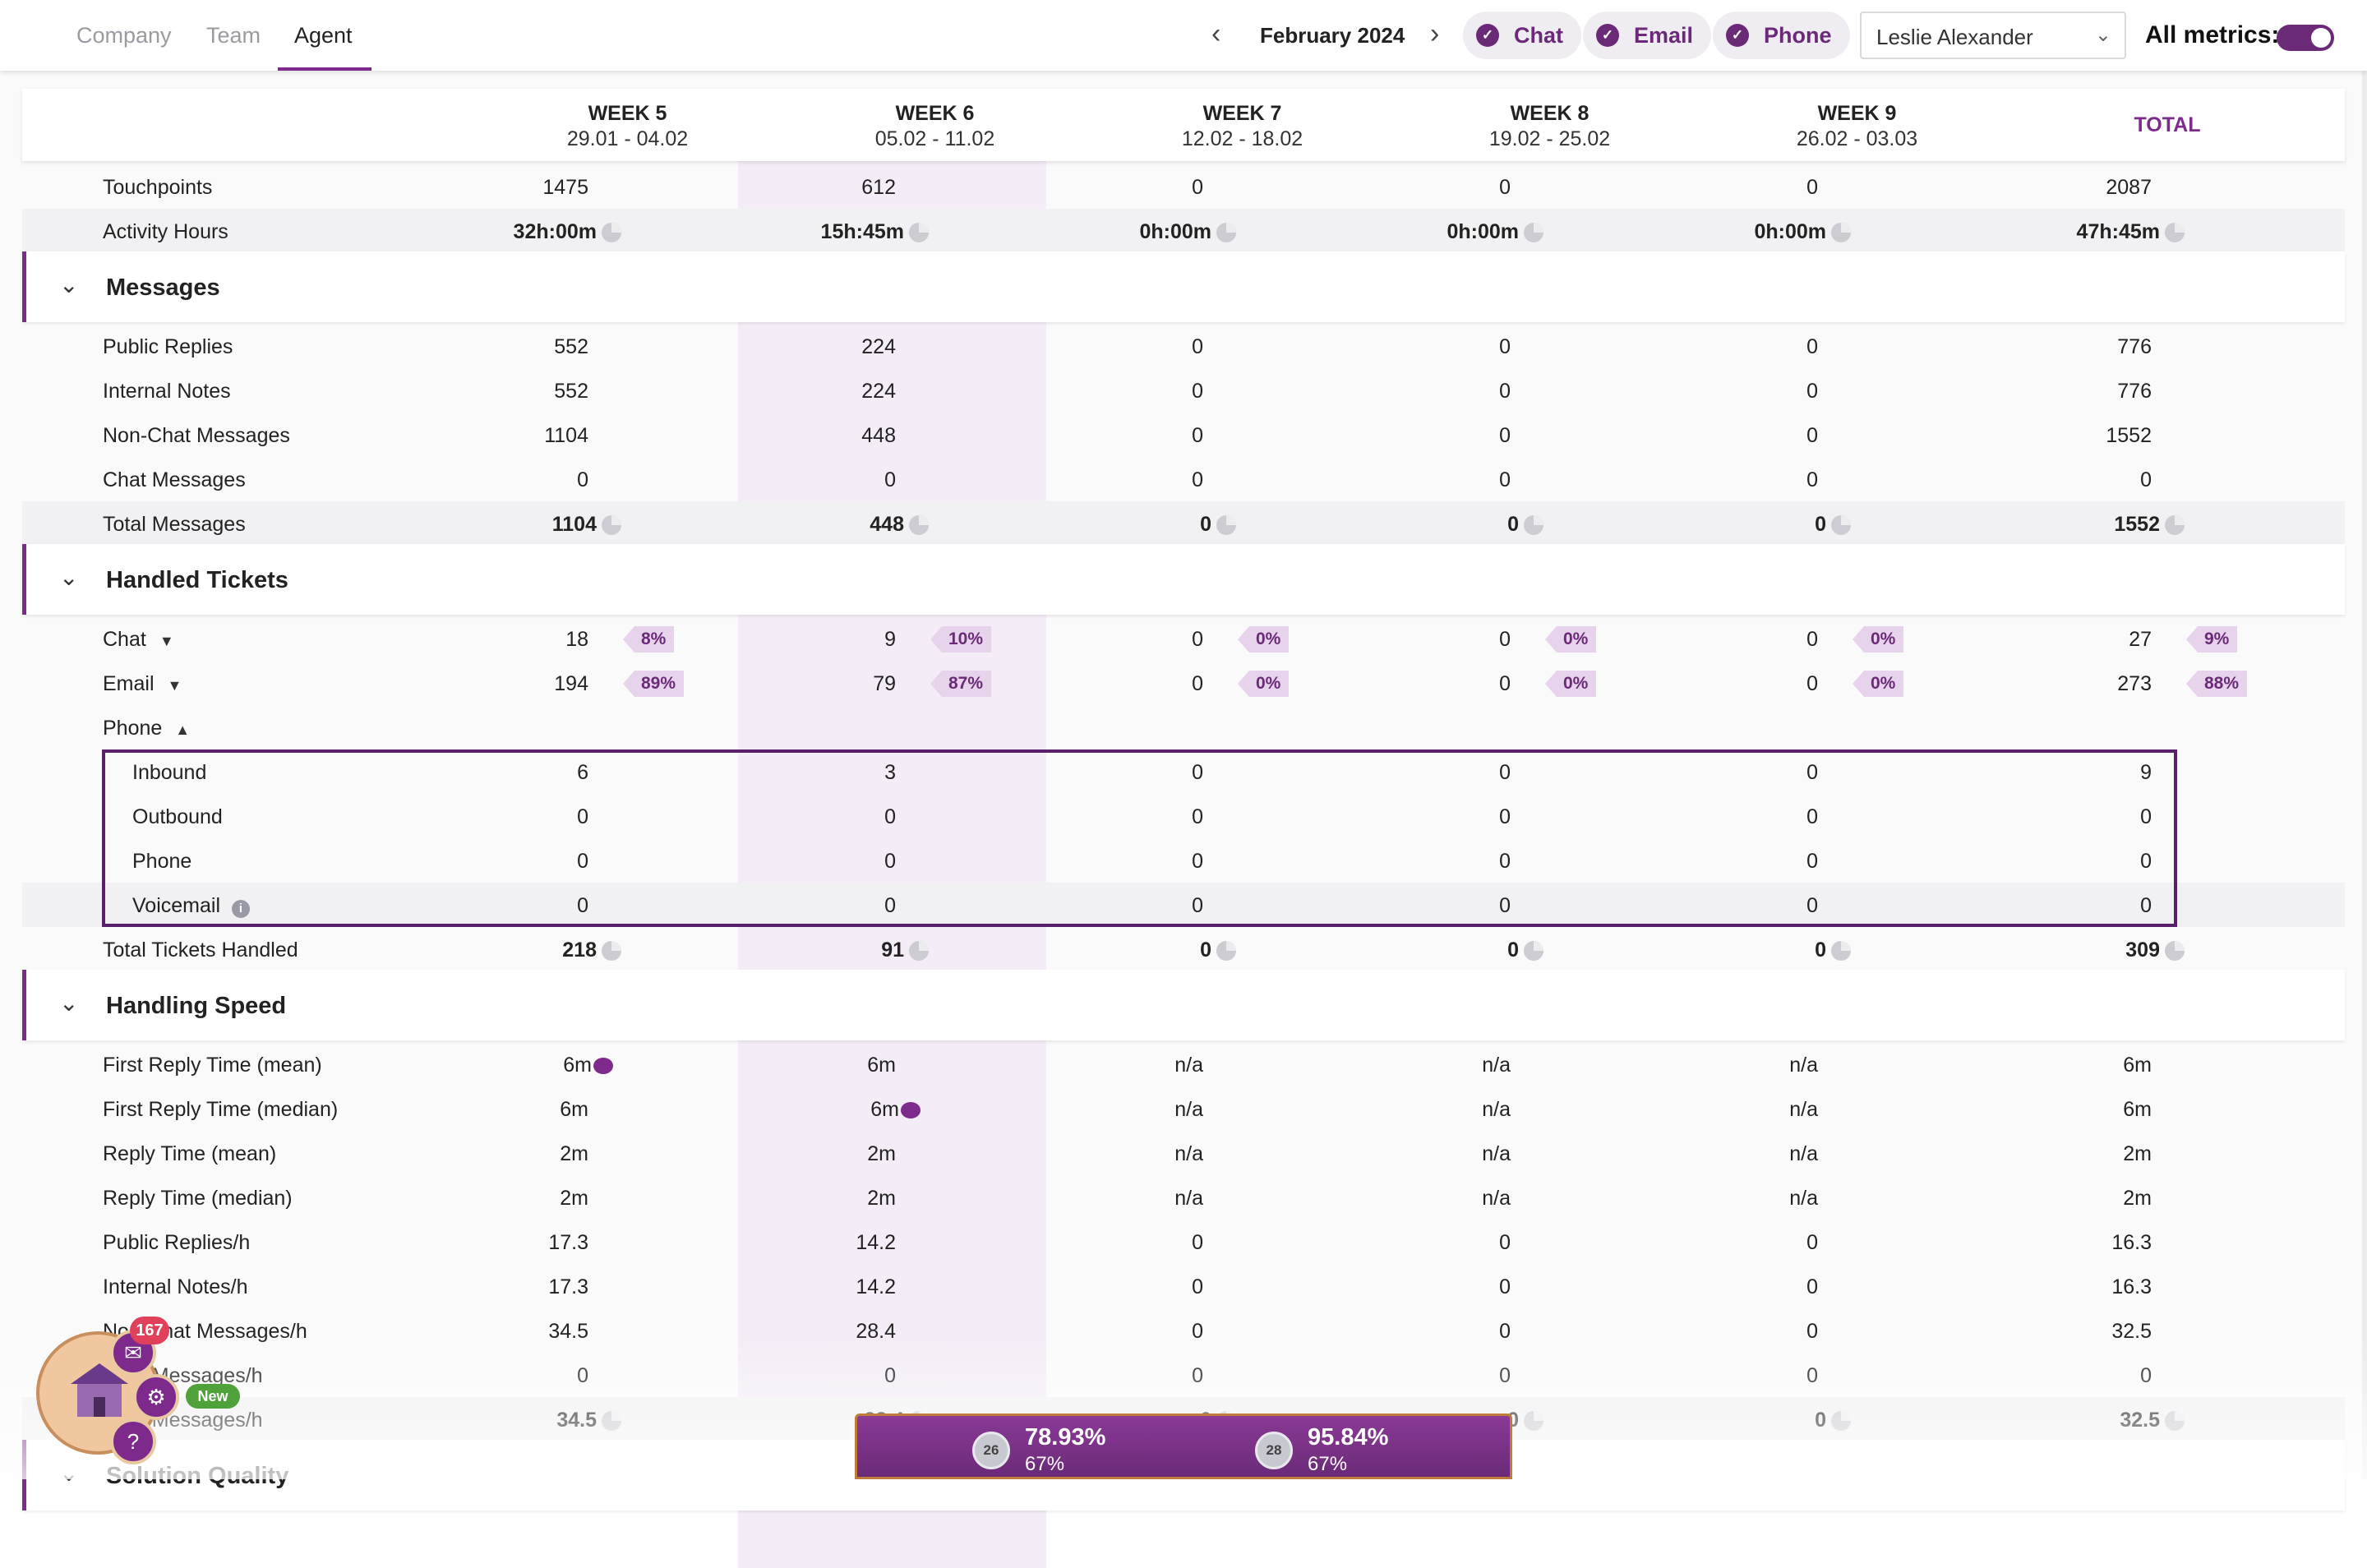 The image size is (2367, 1568). What do you see at coordinates (1183, 579) in the screenshot?
I see `section-header: ⌄ Handled Tickets` at bounding box center [1183, 579].